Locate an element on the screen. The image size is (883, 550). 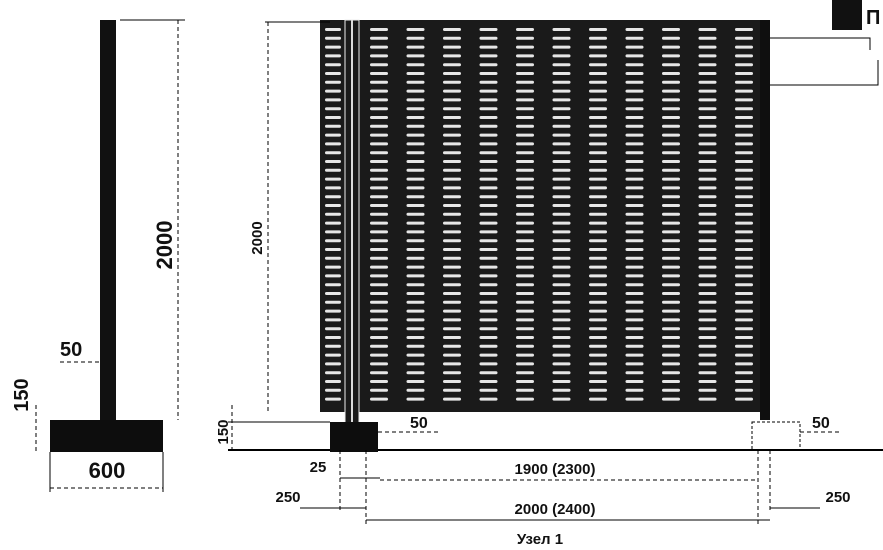
margin-left-label: 250 is located at coordinates (287, 497).